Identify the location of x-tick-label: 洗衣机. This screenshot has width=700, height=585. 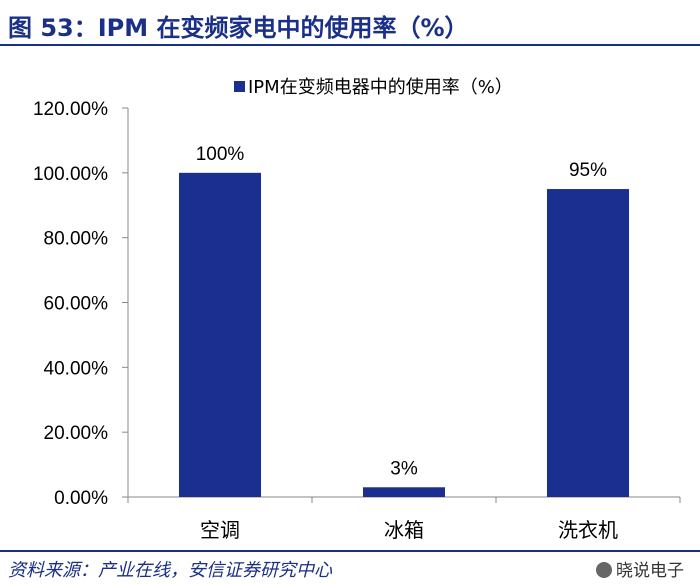
(588, 530).